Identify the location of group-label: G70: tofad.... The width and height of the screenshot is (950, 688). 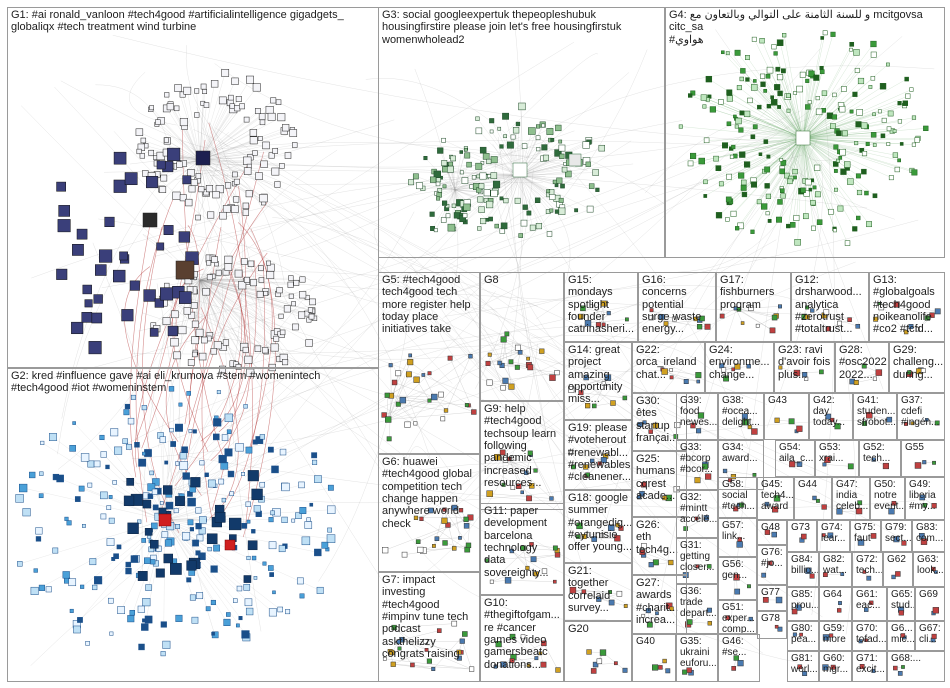
(871, 634).